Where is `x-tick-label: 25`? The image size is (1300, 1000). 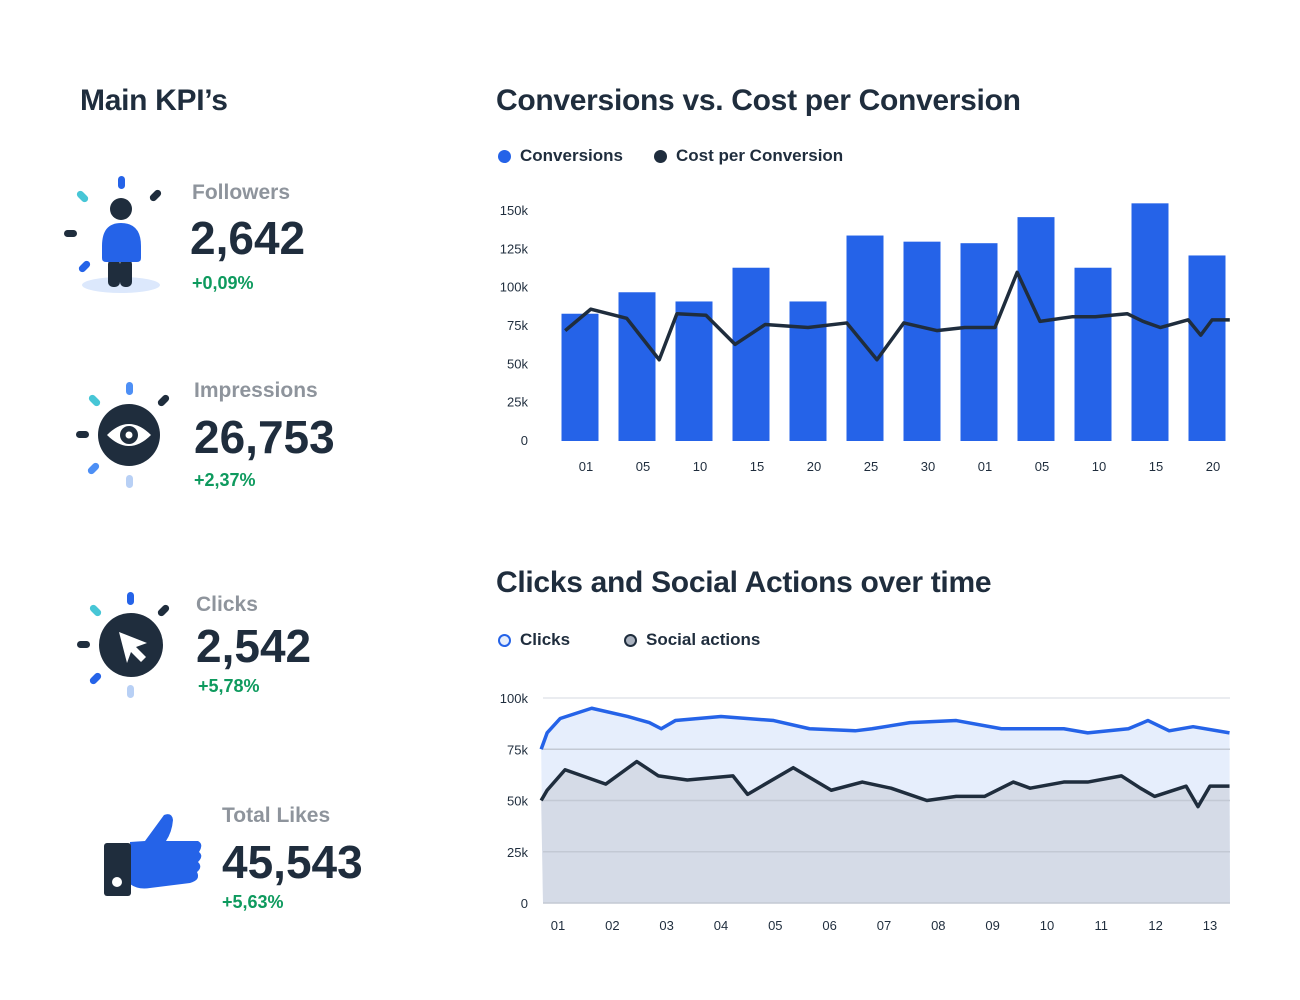 x-tick-label: 25 is located at coordinates (871, 466).